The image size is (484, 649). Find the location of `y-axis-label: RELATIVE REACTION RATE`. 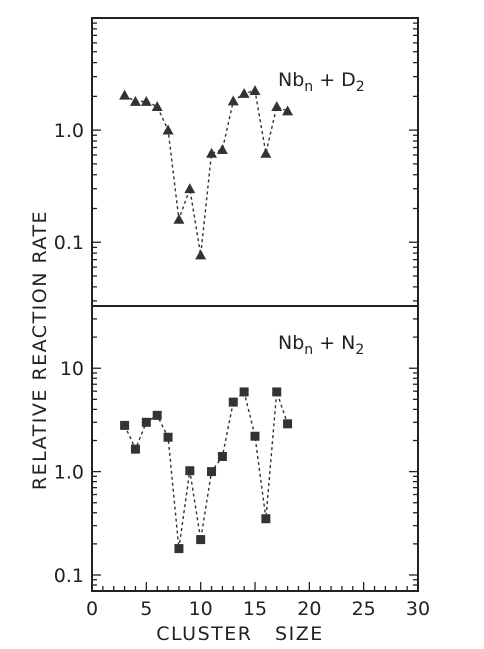

y-axis-label: RELATIVE REACTION RATE is located at coordinates (40, 350).